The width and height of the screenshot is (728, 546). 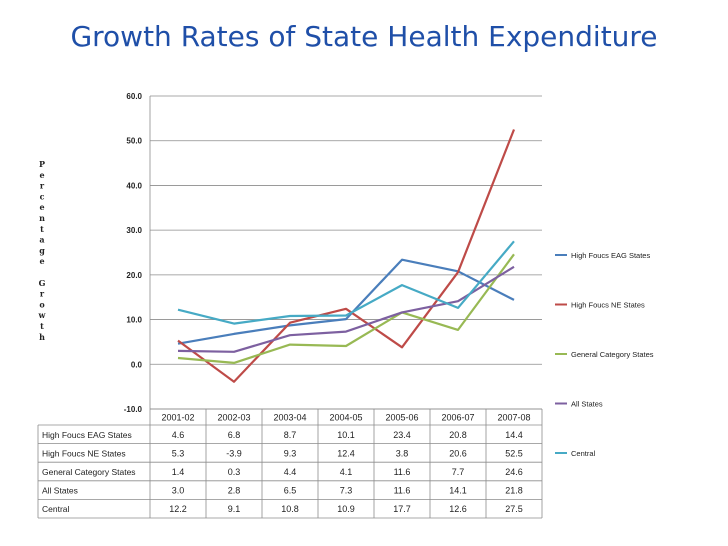 I want to click on y-tick-label: 20.0, so click(x=134, y=275).